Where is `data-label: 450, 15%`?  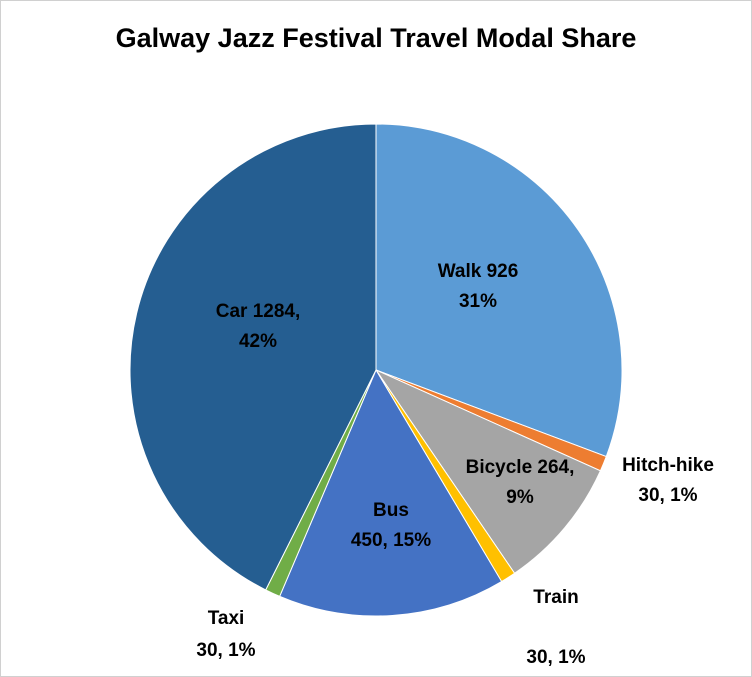
data-label: 450, 15% is located at coordinates (391, 540).